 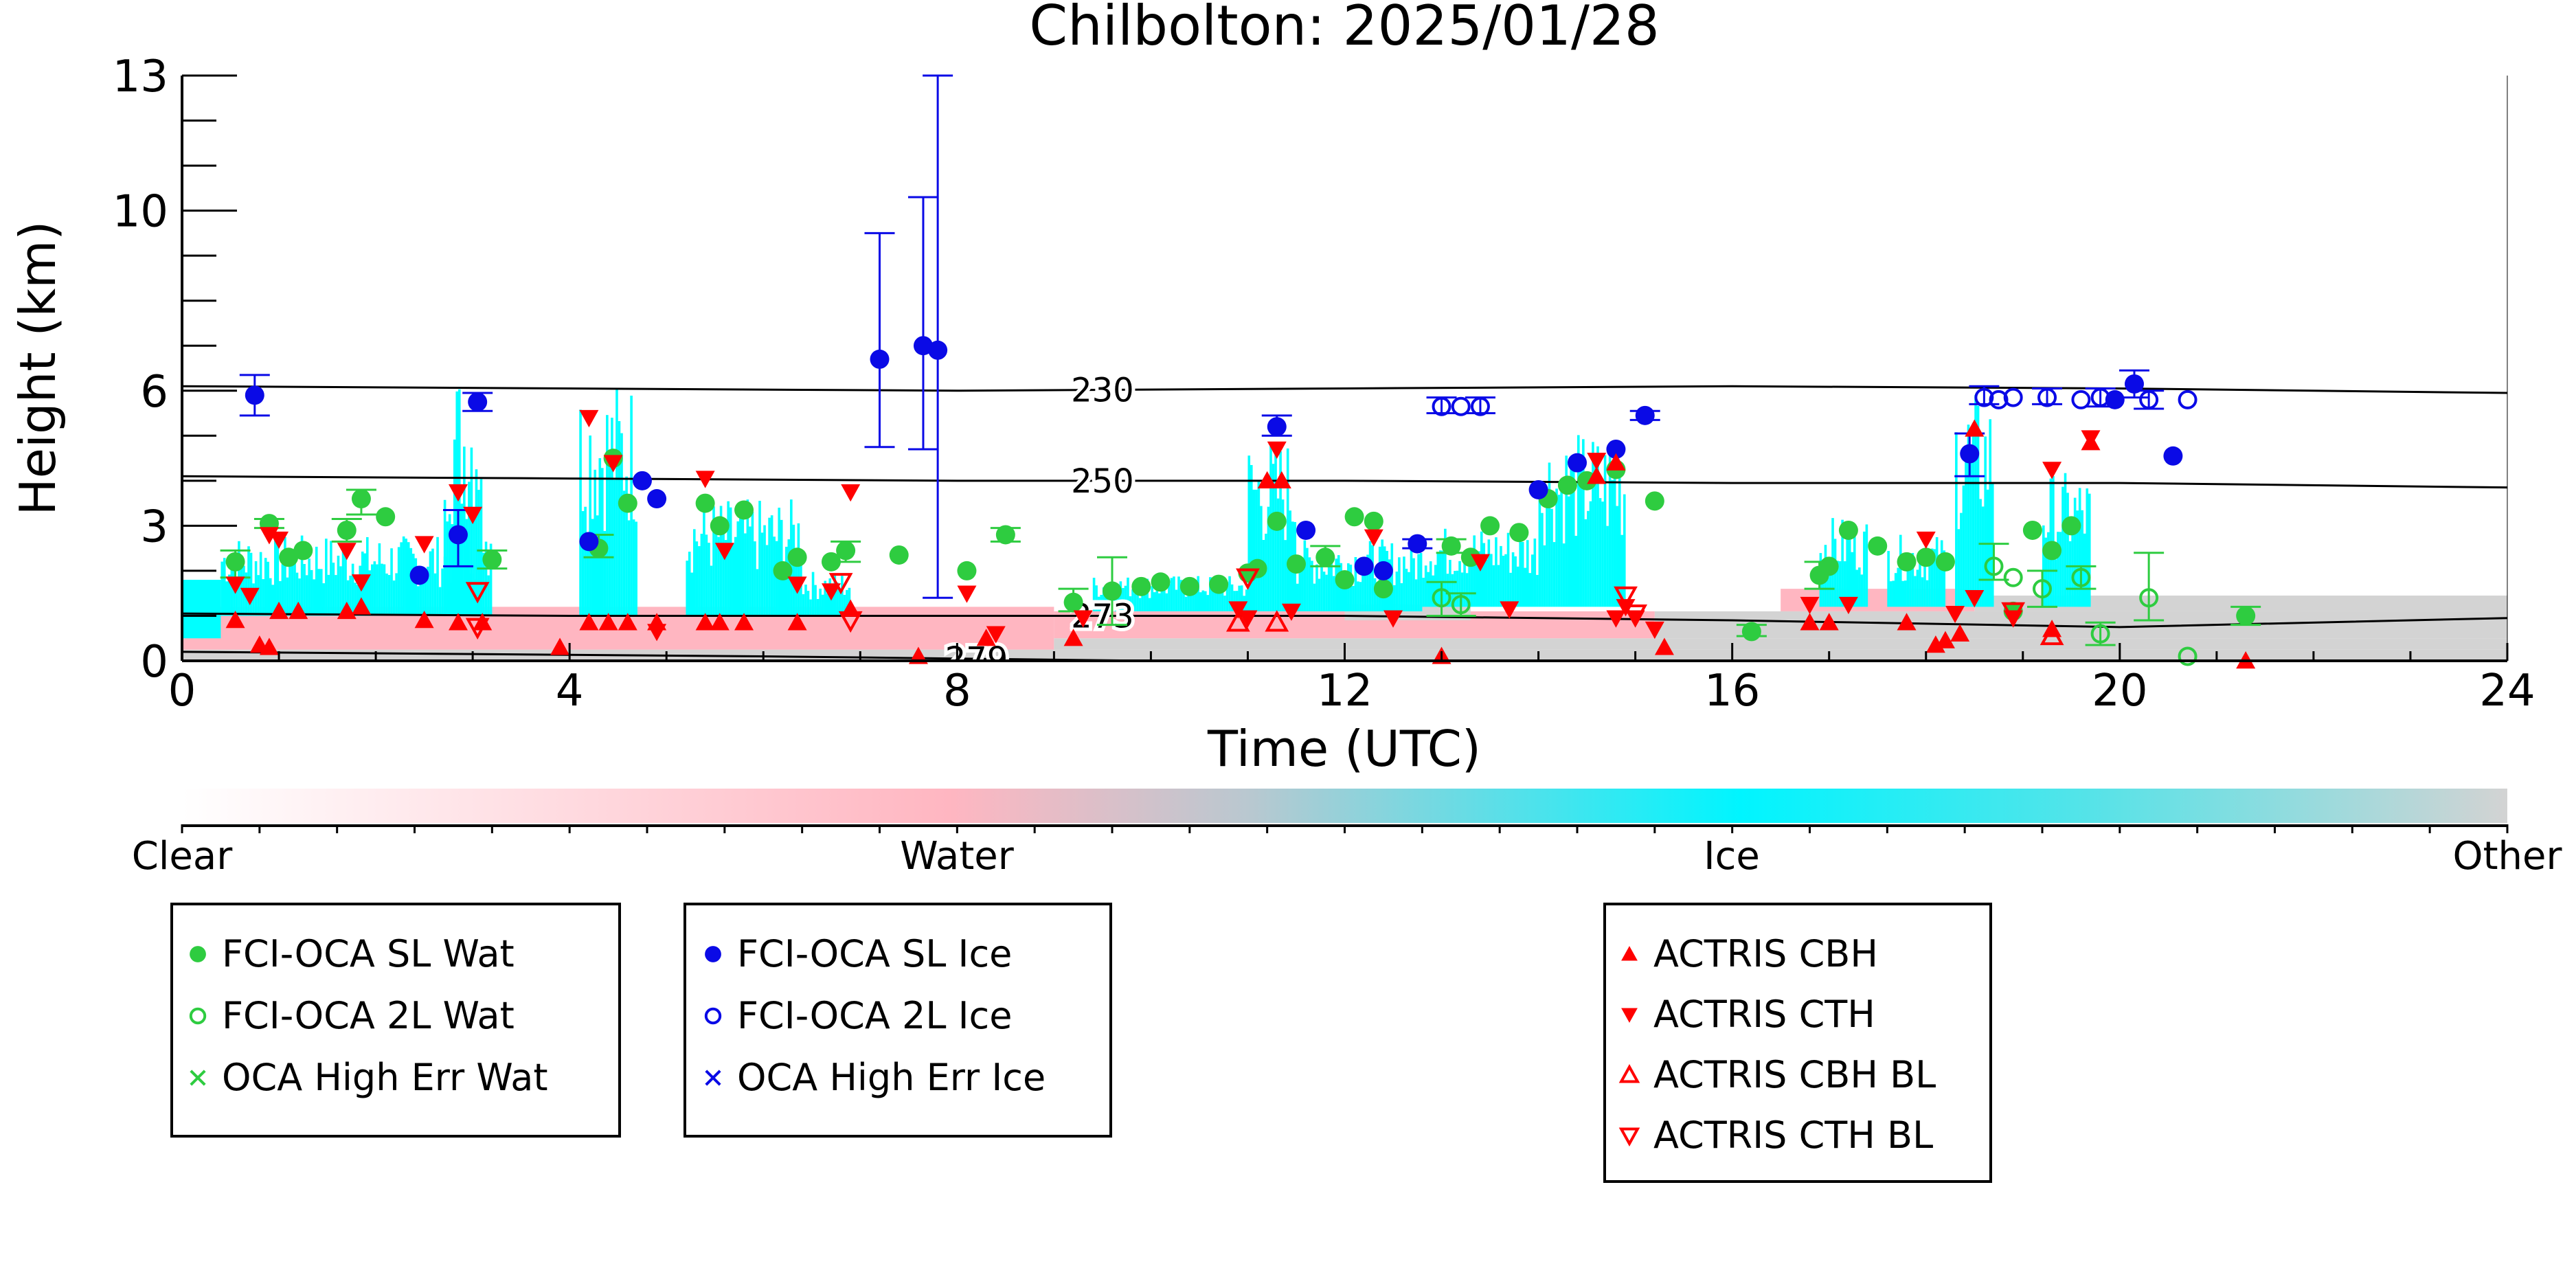 What do you see at coordinates (2240, 603) in the screenshot?
I see `background-region` at bounding box center [2240, 603].